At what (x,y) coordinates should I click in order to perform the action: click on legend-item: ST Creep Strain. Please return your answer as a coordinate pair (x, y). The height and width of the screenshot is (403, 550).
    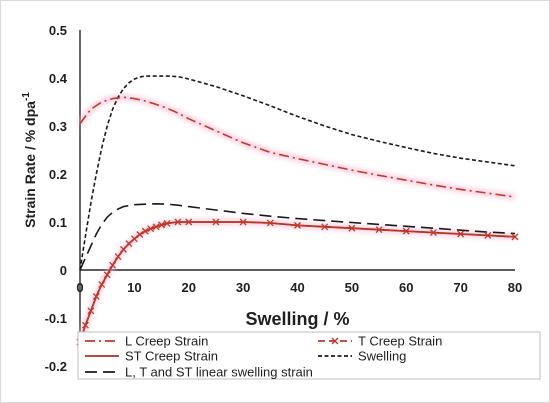
    Looking at the image, I should click on (151, 356).